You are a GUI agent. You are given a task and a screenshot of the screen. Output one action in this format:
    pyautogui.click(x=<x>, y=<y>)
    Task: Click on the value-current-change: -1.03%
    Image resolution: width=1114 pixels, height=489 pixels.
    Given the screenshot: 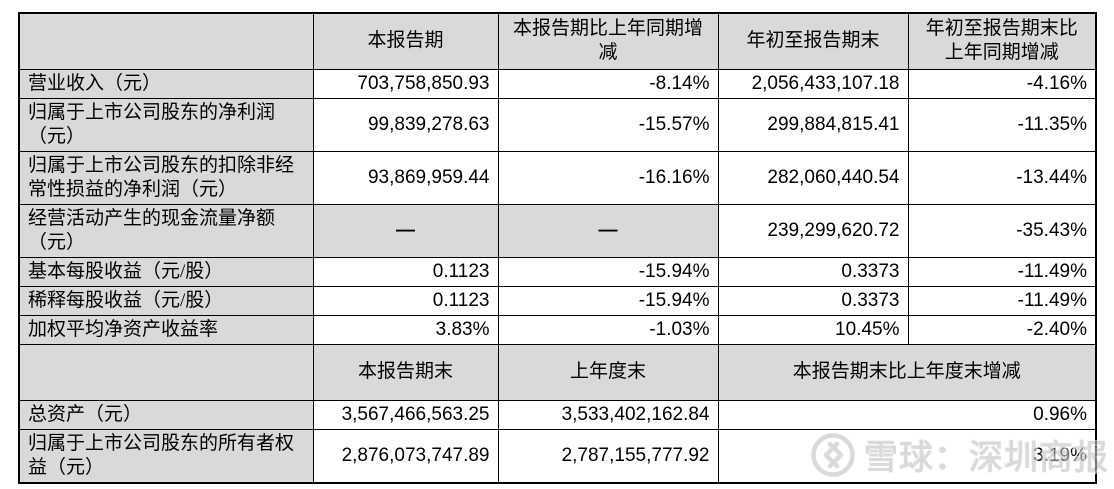 What is the action you would take?
    pyautogui.click(x=608, y=329)
    